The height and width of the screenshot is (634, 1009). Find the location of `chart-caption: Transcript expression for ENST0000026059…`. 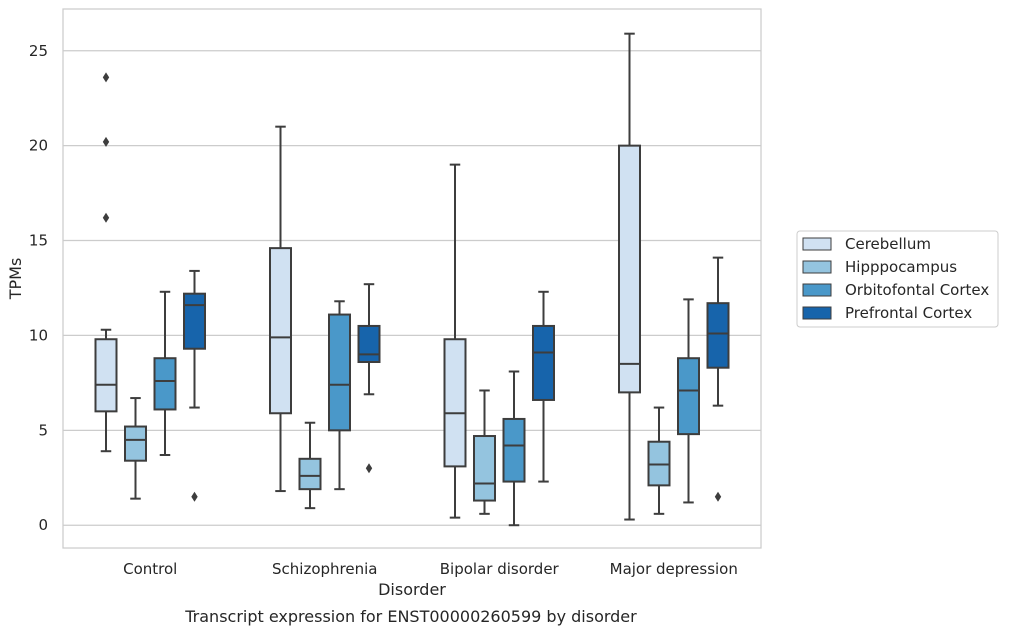

chart-caption: Transcript expression for ENST0000026059… is located at coordinates (410, 616).